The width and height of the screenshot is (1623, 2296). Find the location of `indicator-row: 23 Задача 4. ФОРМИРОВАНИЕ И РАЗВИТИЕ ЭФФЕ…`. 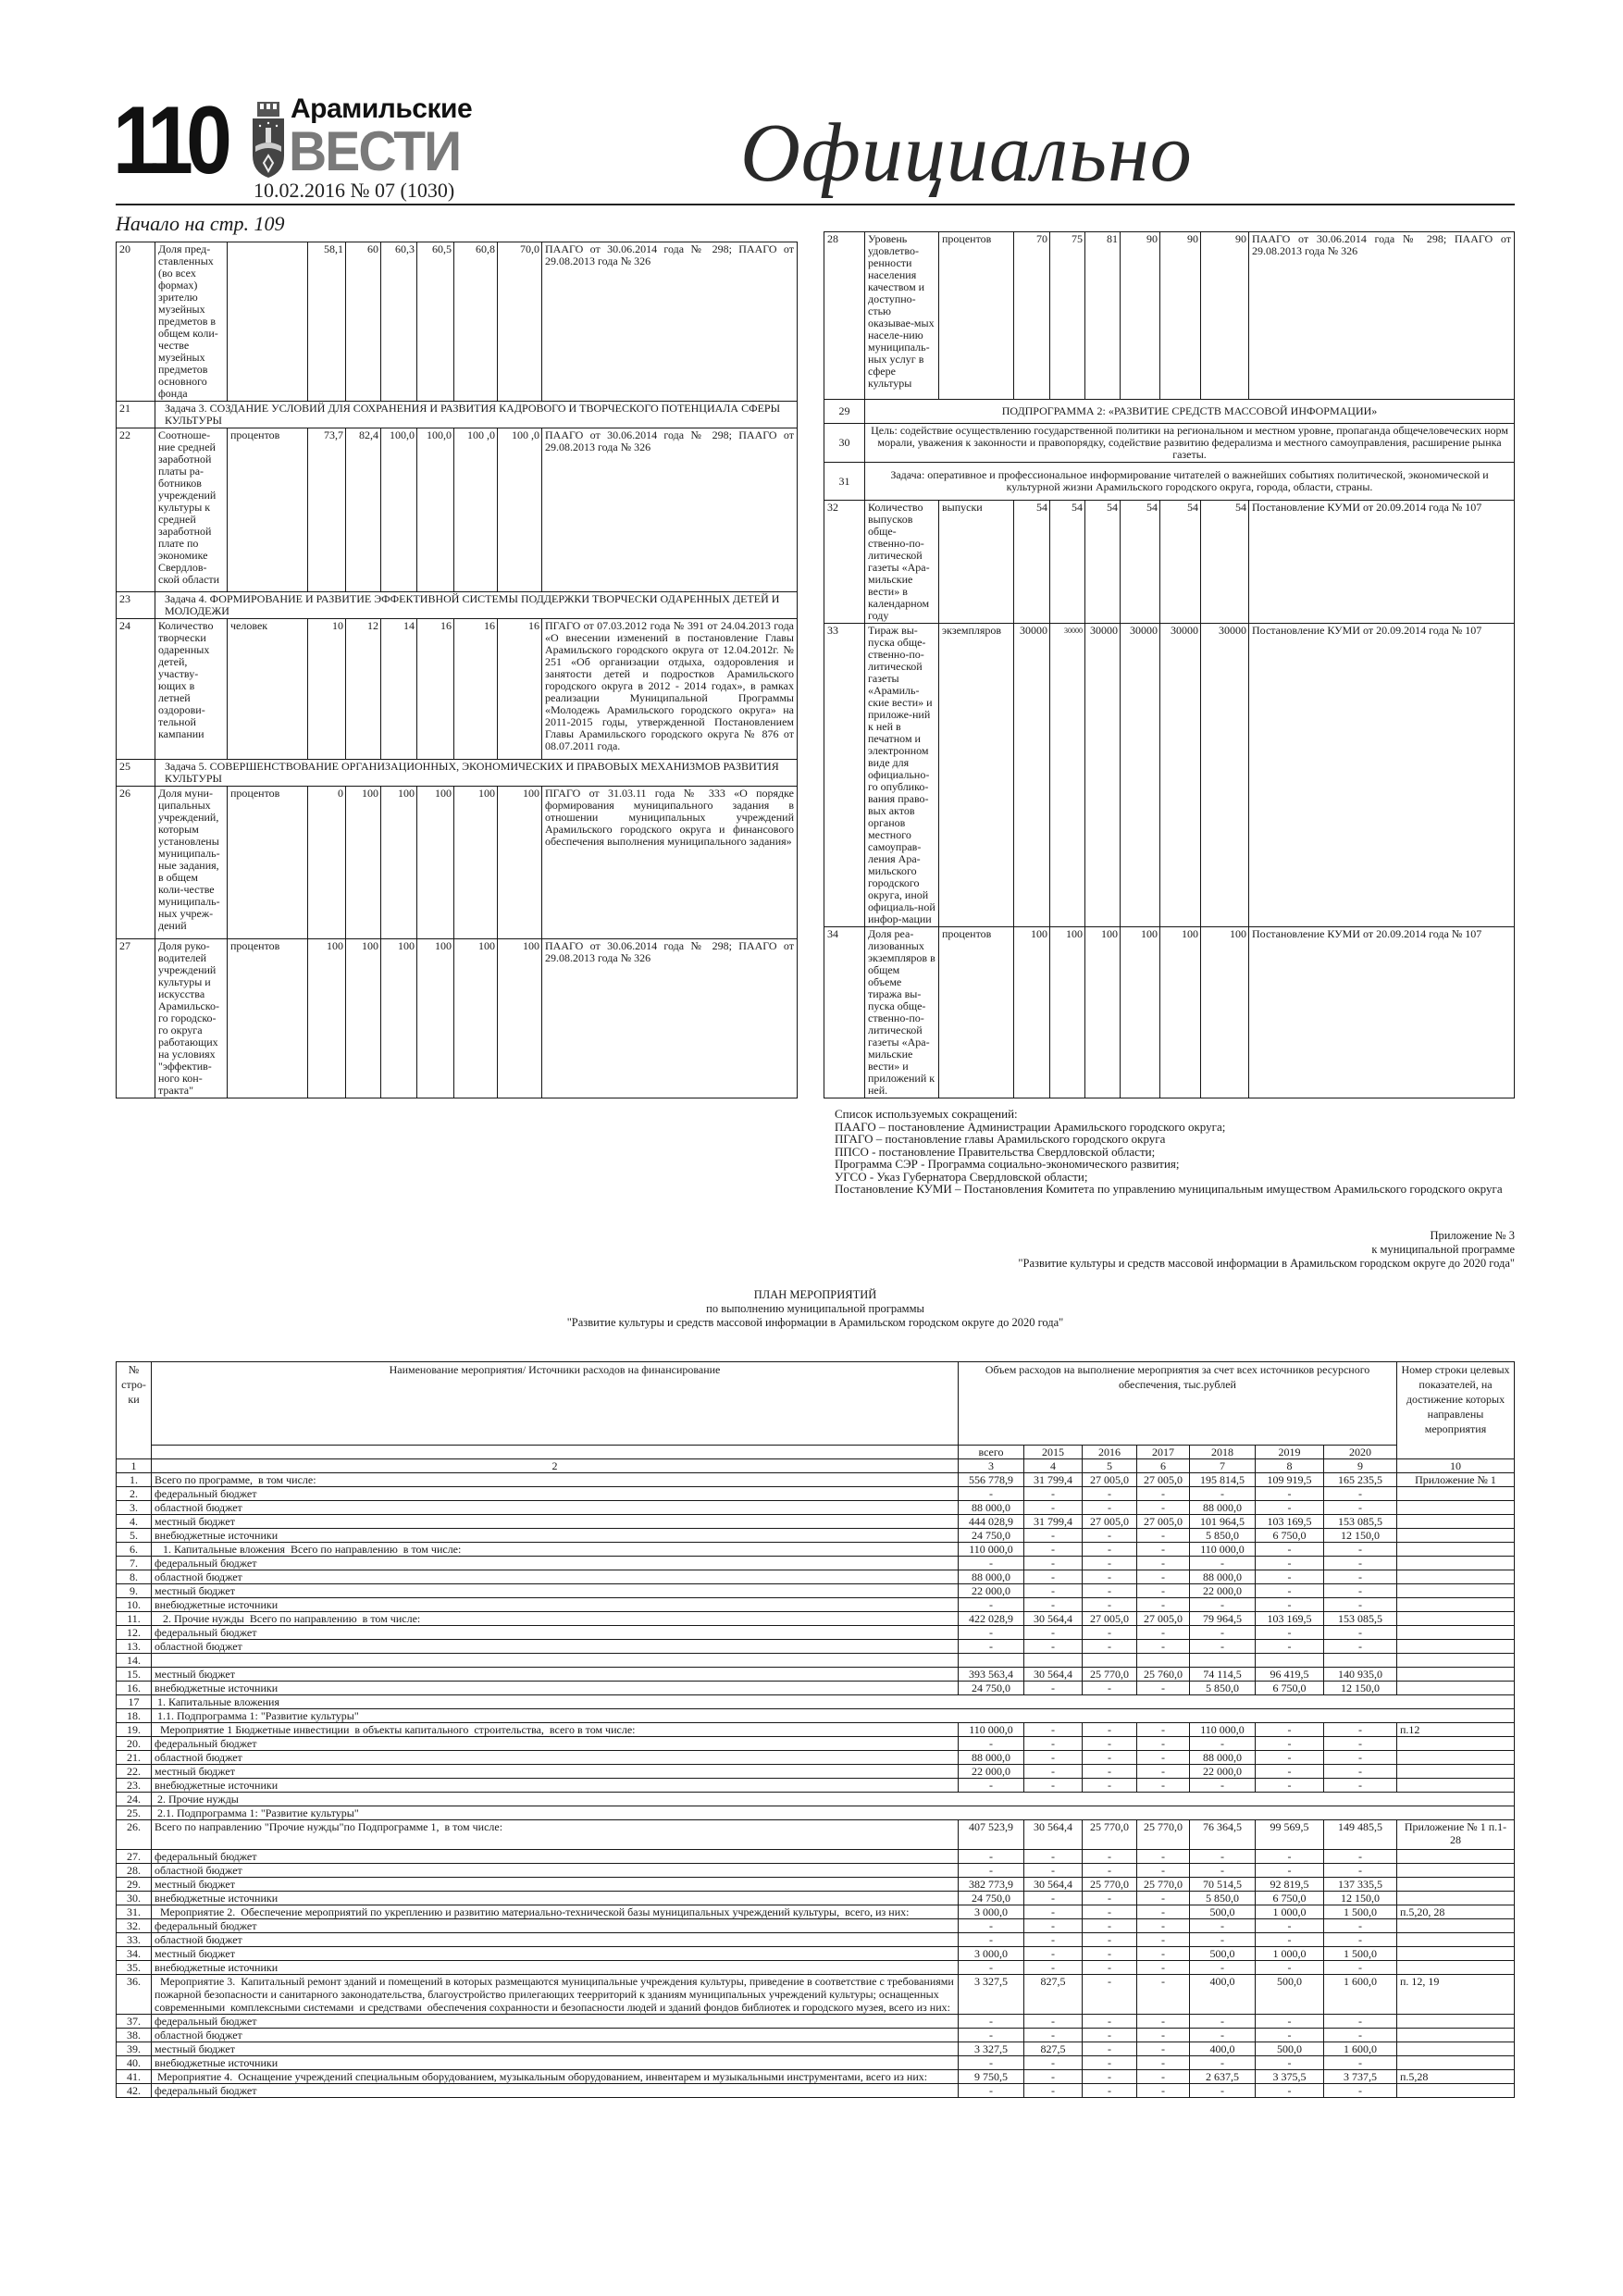

indicator-row: 23 Задача 4. ФОРМИРОВАНИЕ И РАЗВИТИЕ ЭФФЕ… is located at coordinates (457, 605).